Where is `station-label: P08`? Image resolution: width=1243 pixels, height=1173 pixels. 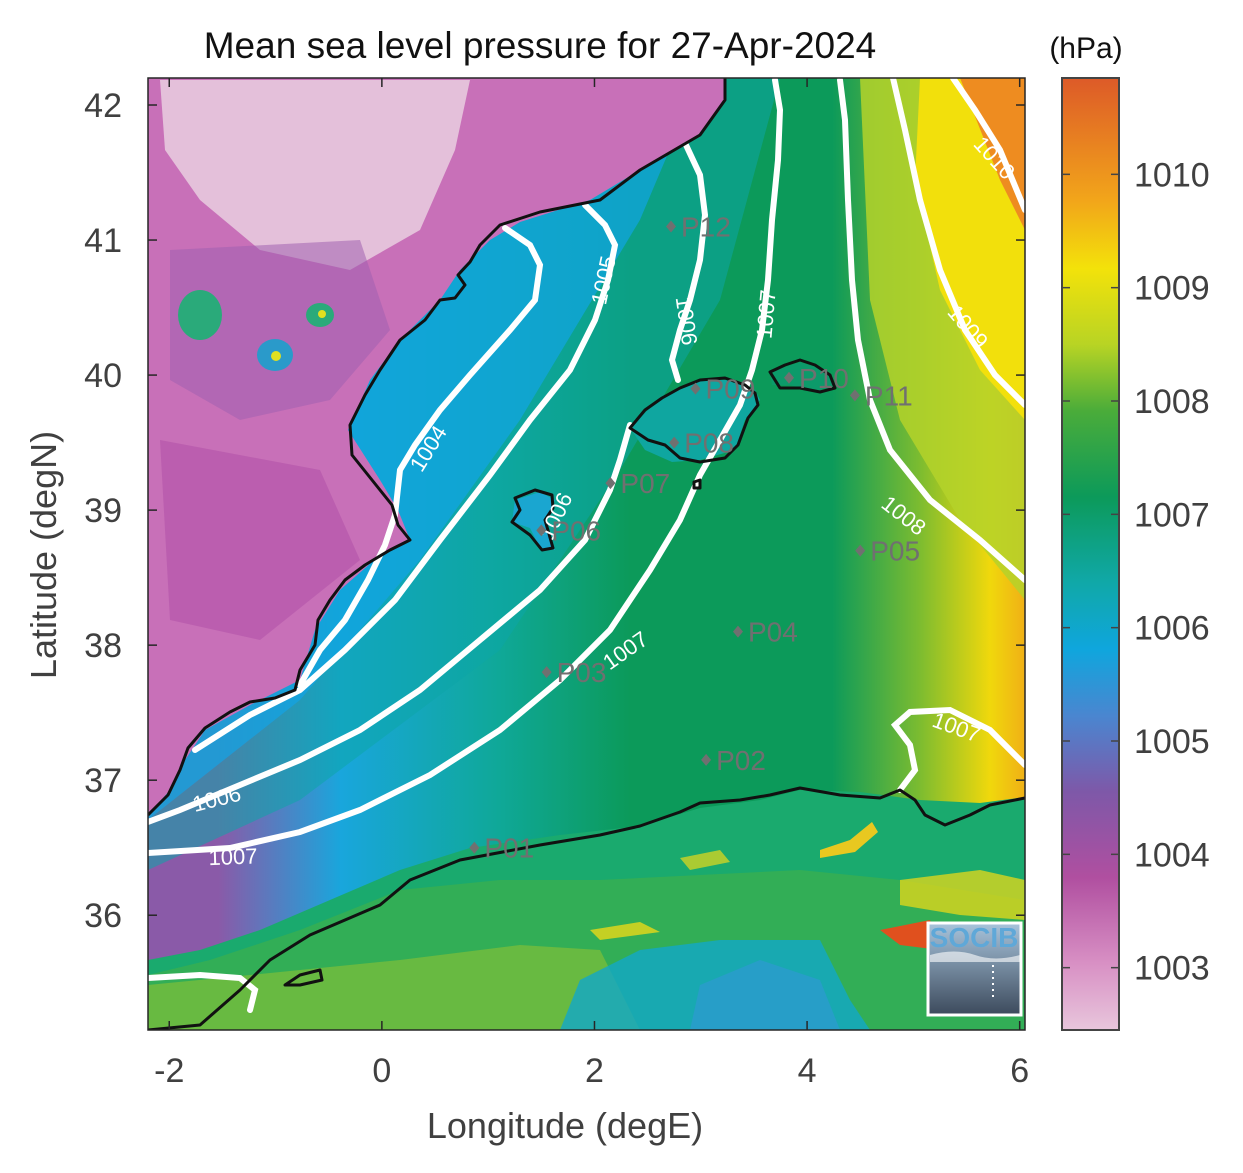
station-label: P08 is located at coordinates (709, 443).